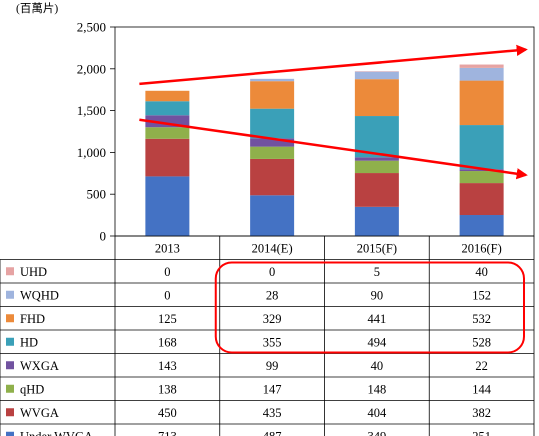 The image size is (539, 436). Describe the element at coordinates (481, 319) in the screenshot. I see `data-cell: 532` at that location.